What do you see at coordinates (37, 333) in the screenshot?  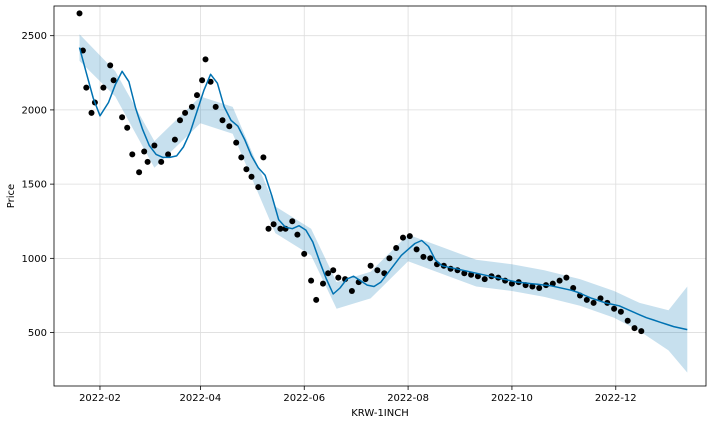 I see `y-tick-label: 500` at bounding box center [37, 333].